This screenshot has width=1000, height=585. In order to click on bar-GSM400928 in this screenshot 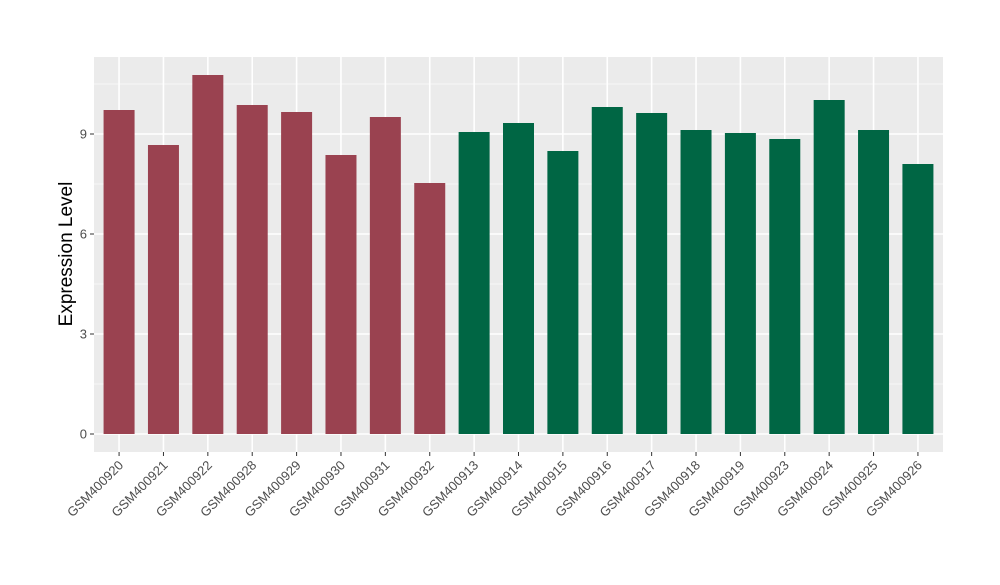, I will do `click(252, 269)`.